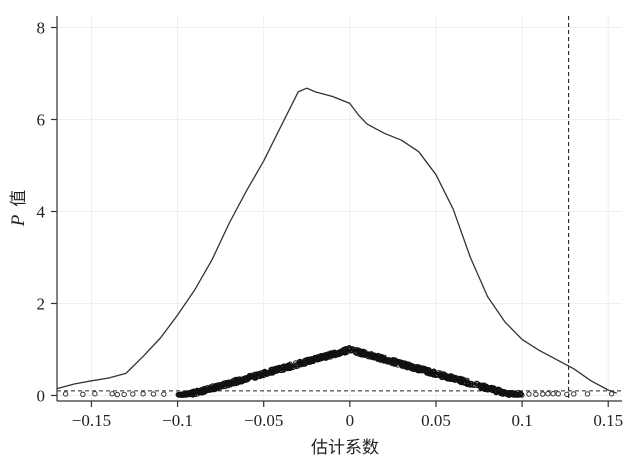 The height and width of the screenshot is (459, 636). What do you see at coordinates (41, 119) in the screenshot?
I see `y-tick-label-3: 6` at bounding box center [41, 119].